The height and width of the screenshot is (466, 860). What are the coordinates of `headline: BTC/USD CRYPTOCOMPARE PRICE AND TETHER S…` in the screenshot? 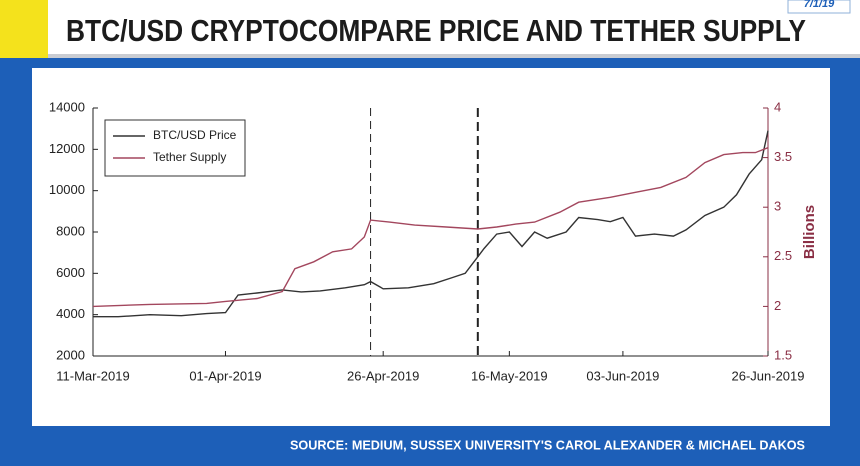 It's located at (436, 30).